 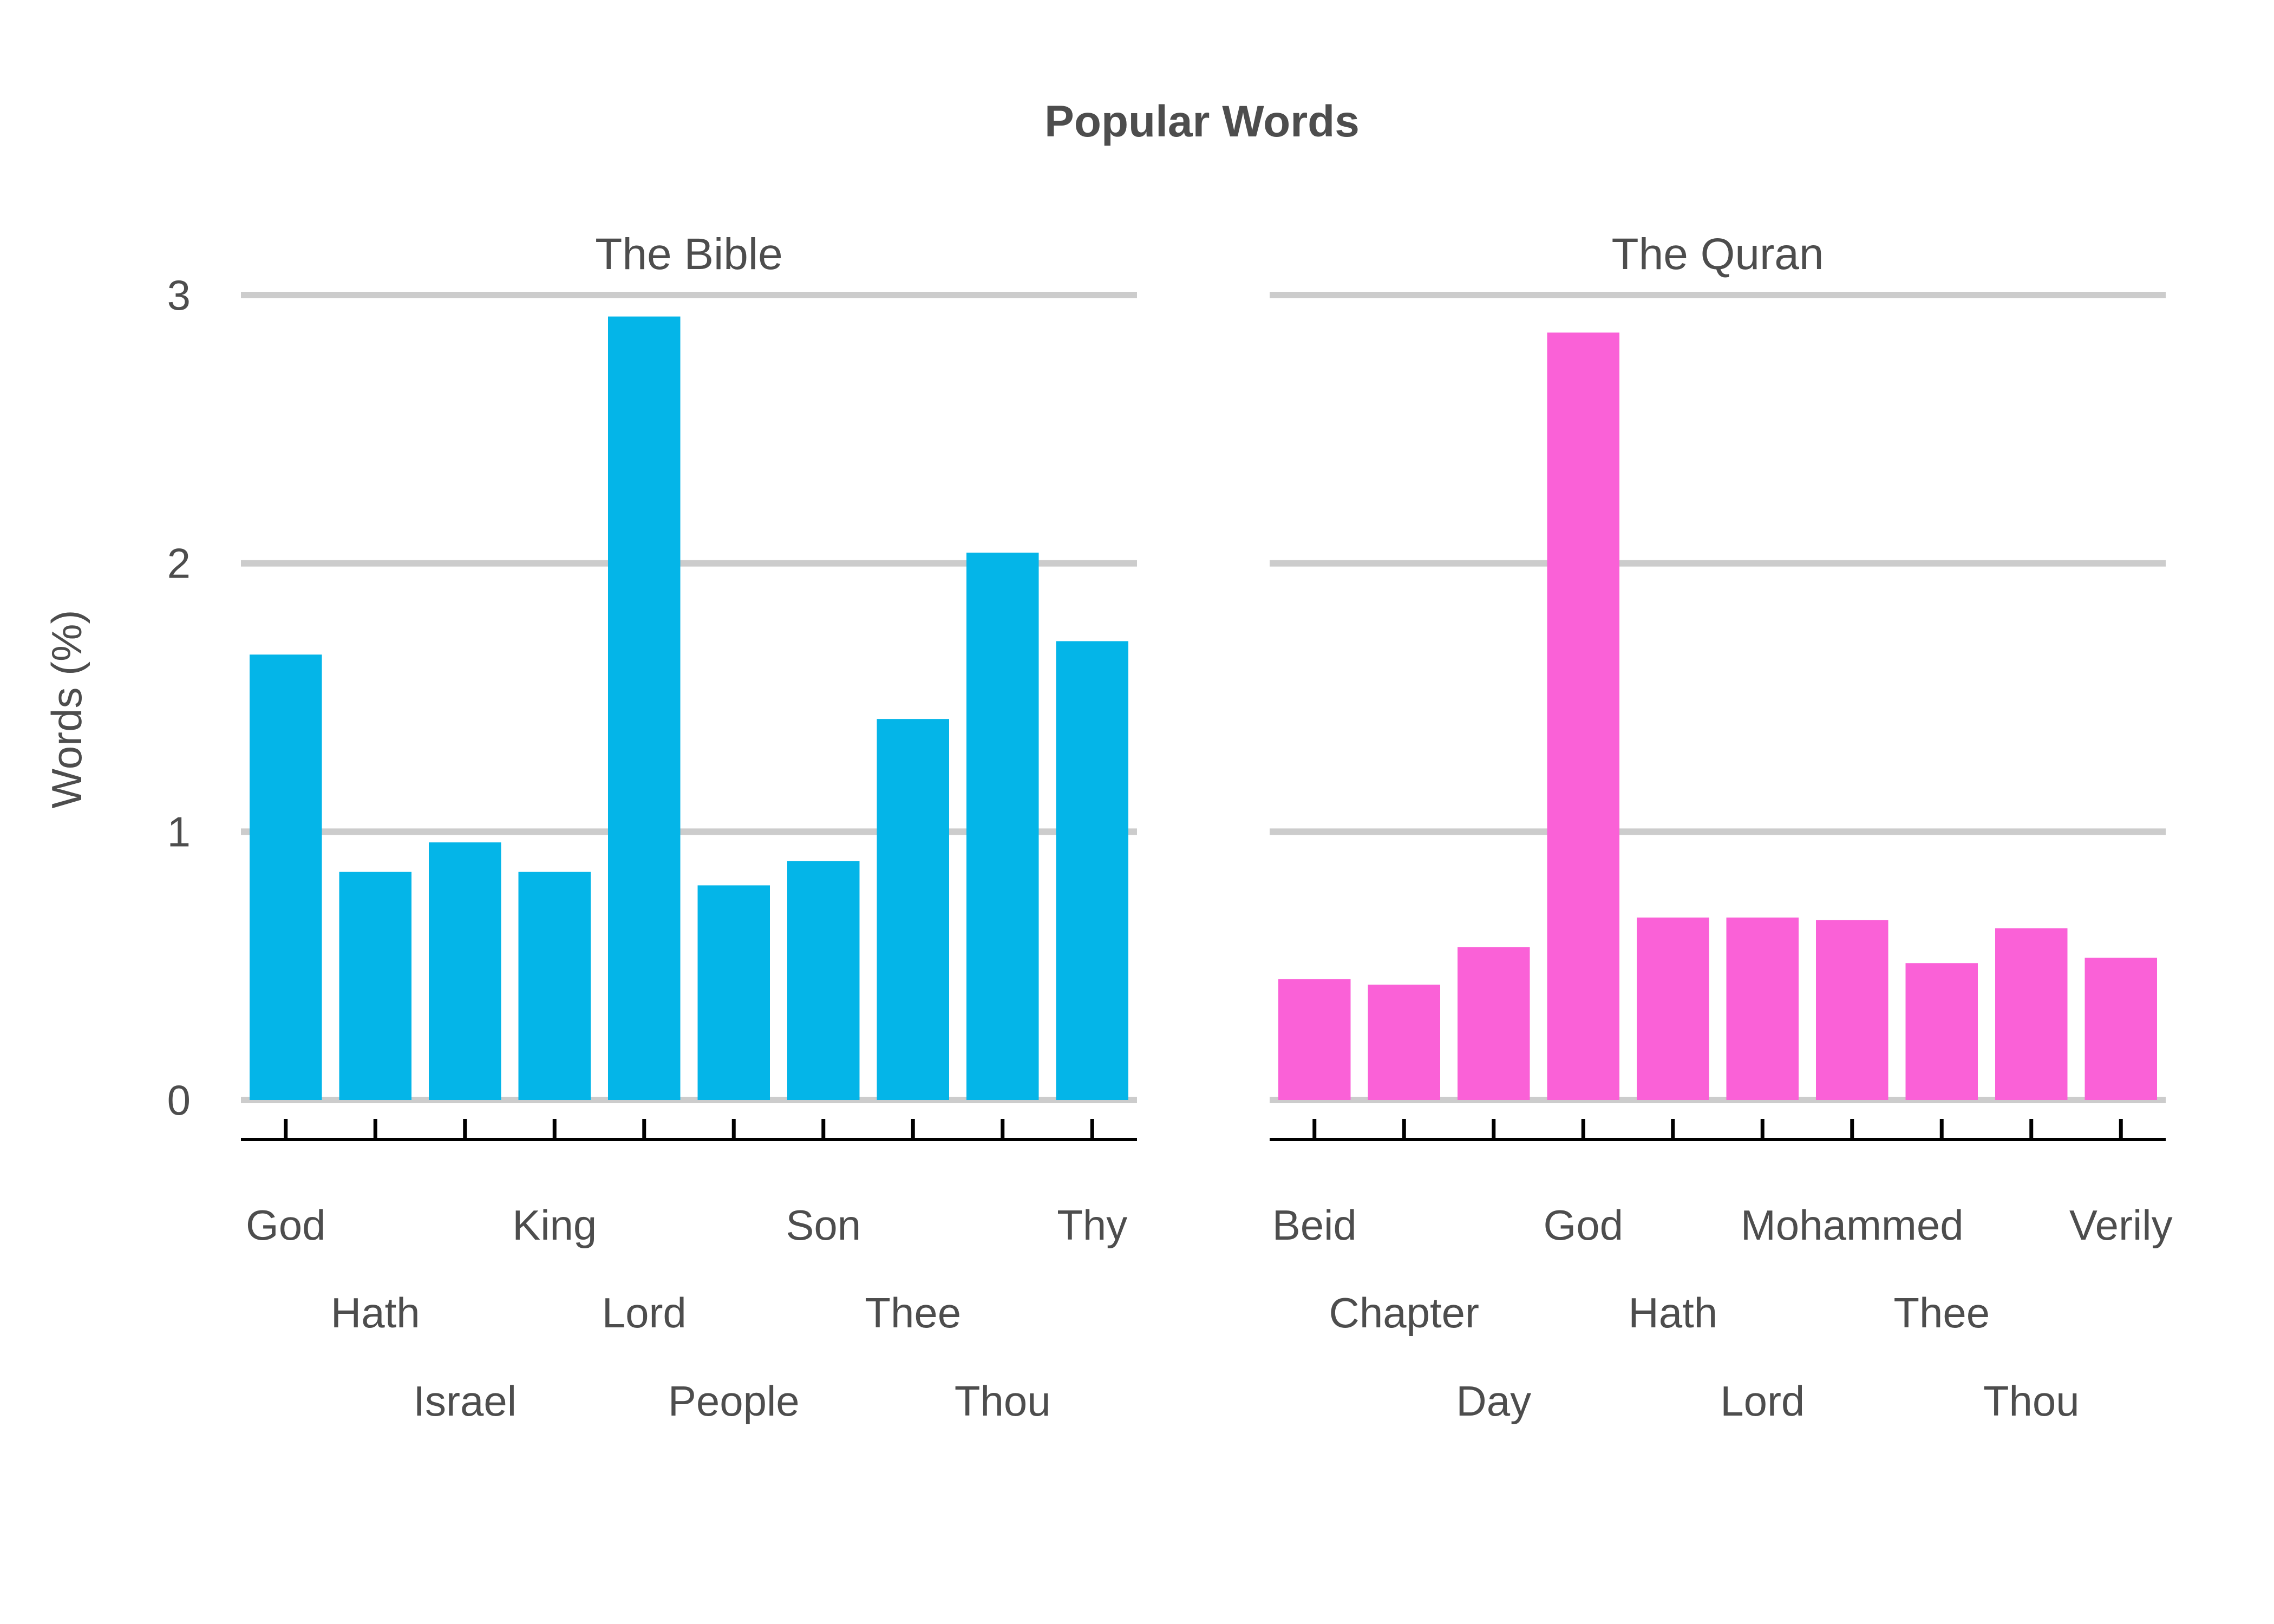 I want to click on bar-thy, so click(x=1092, y=871).